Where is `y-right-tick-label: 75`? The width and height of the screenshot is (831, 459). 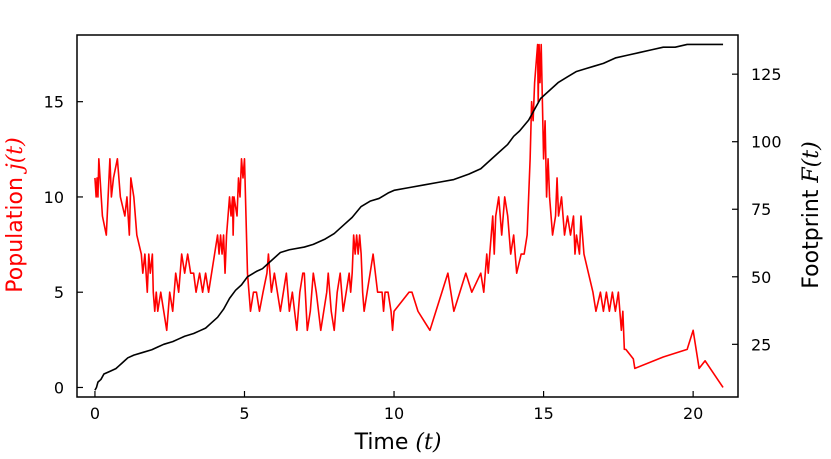
y-right-tick-label: 75 is located at coordinates (761, 209).